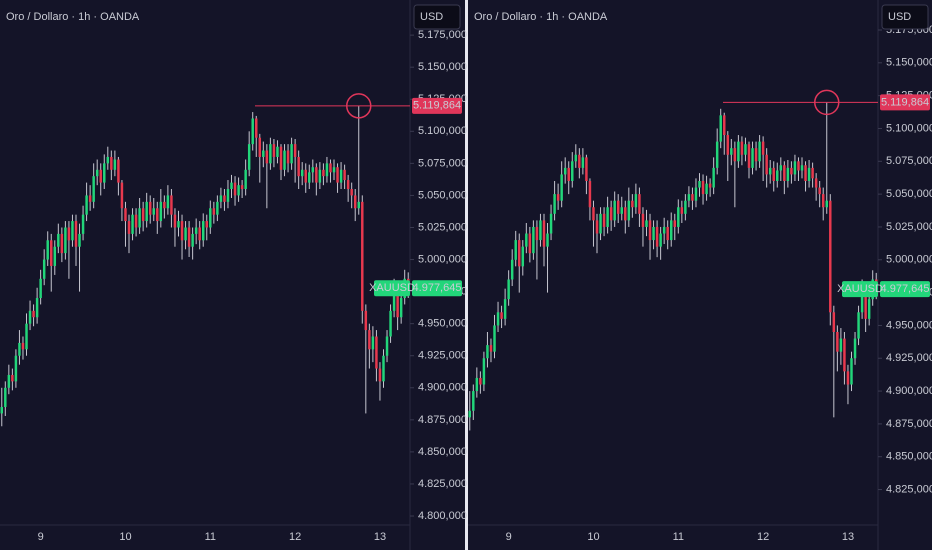 The height and width of the screenshot is (550, 932). What do you see at coordinates (437, 17) in the screenshot?
I see `currency-box` at bounding box center [437, 17].